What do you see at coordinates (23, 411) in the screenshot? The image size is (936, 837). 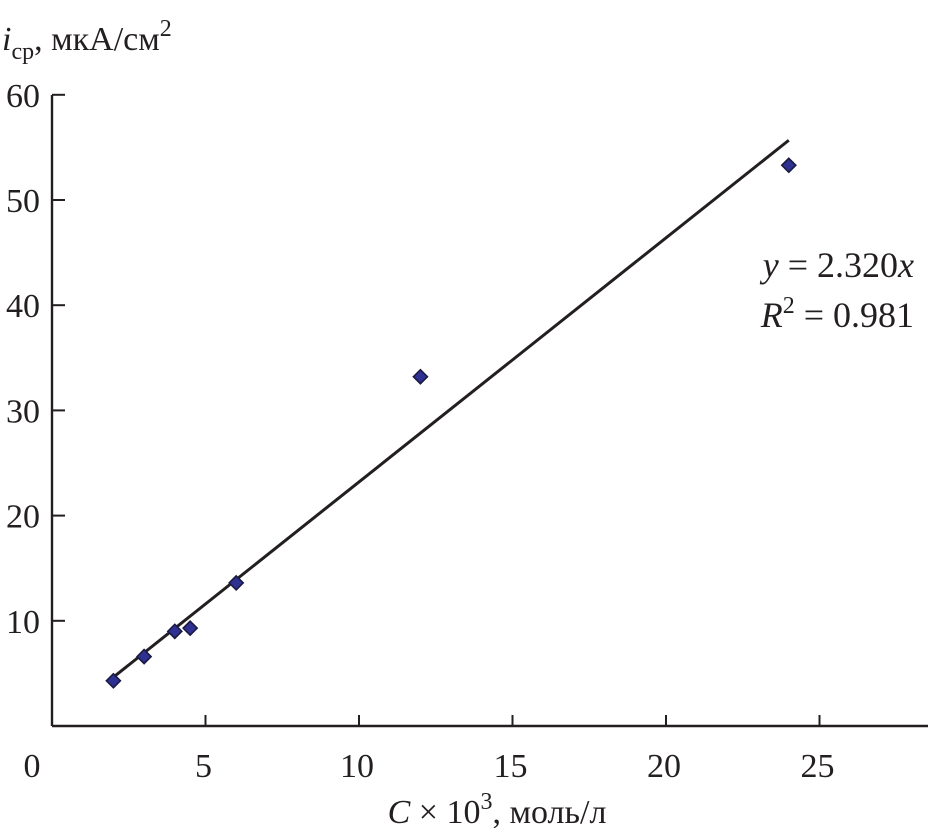 I see `y-tick-label: 30` at bounding box center [23, 411].